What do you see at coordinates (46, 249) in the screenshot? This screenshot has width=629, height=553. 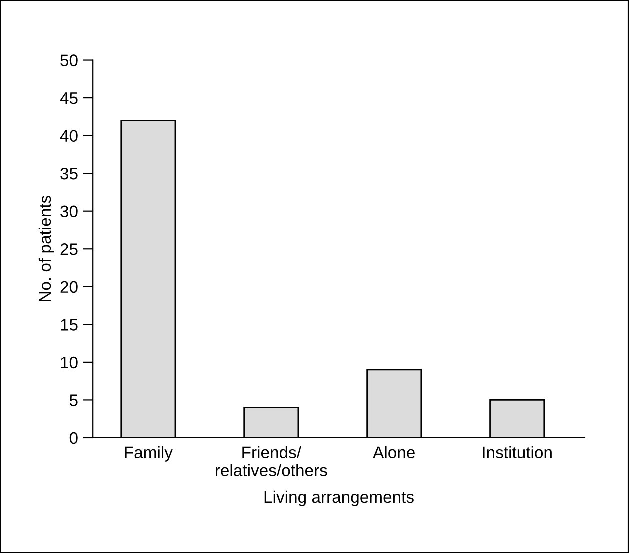 I see `y-axis-title: No. of patients` at bounding box center [46, 249].